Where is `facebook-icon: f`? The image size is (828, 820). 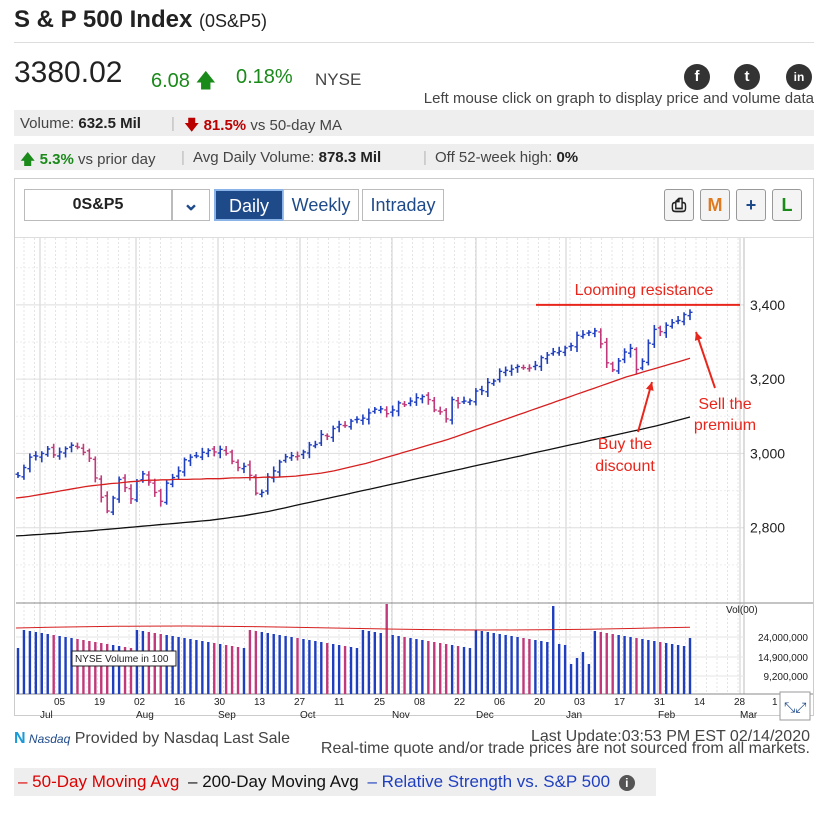
facebook-icon: f is located at coordinates (697, 77).